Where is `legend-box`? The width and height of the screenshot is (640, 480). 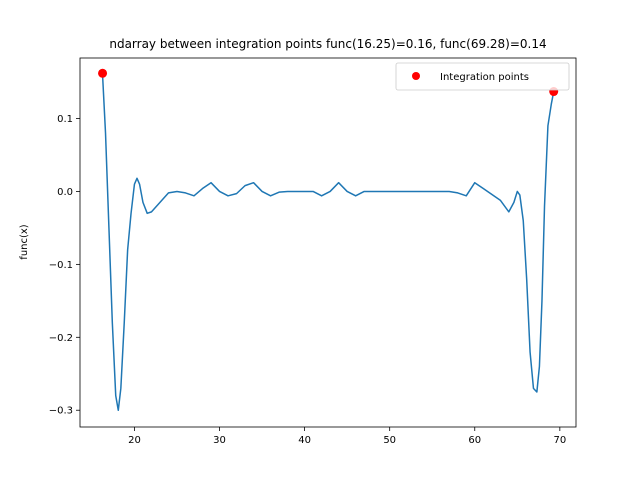 legend-box is located at coordinates (482, 76).